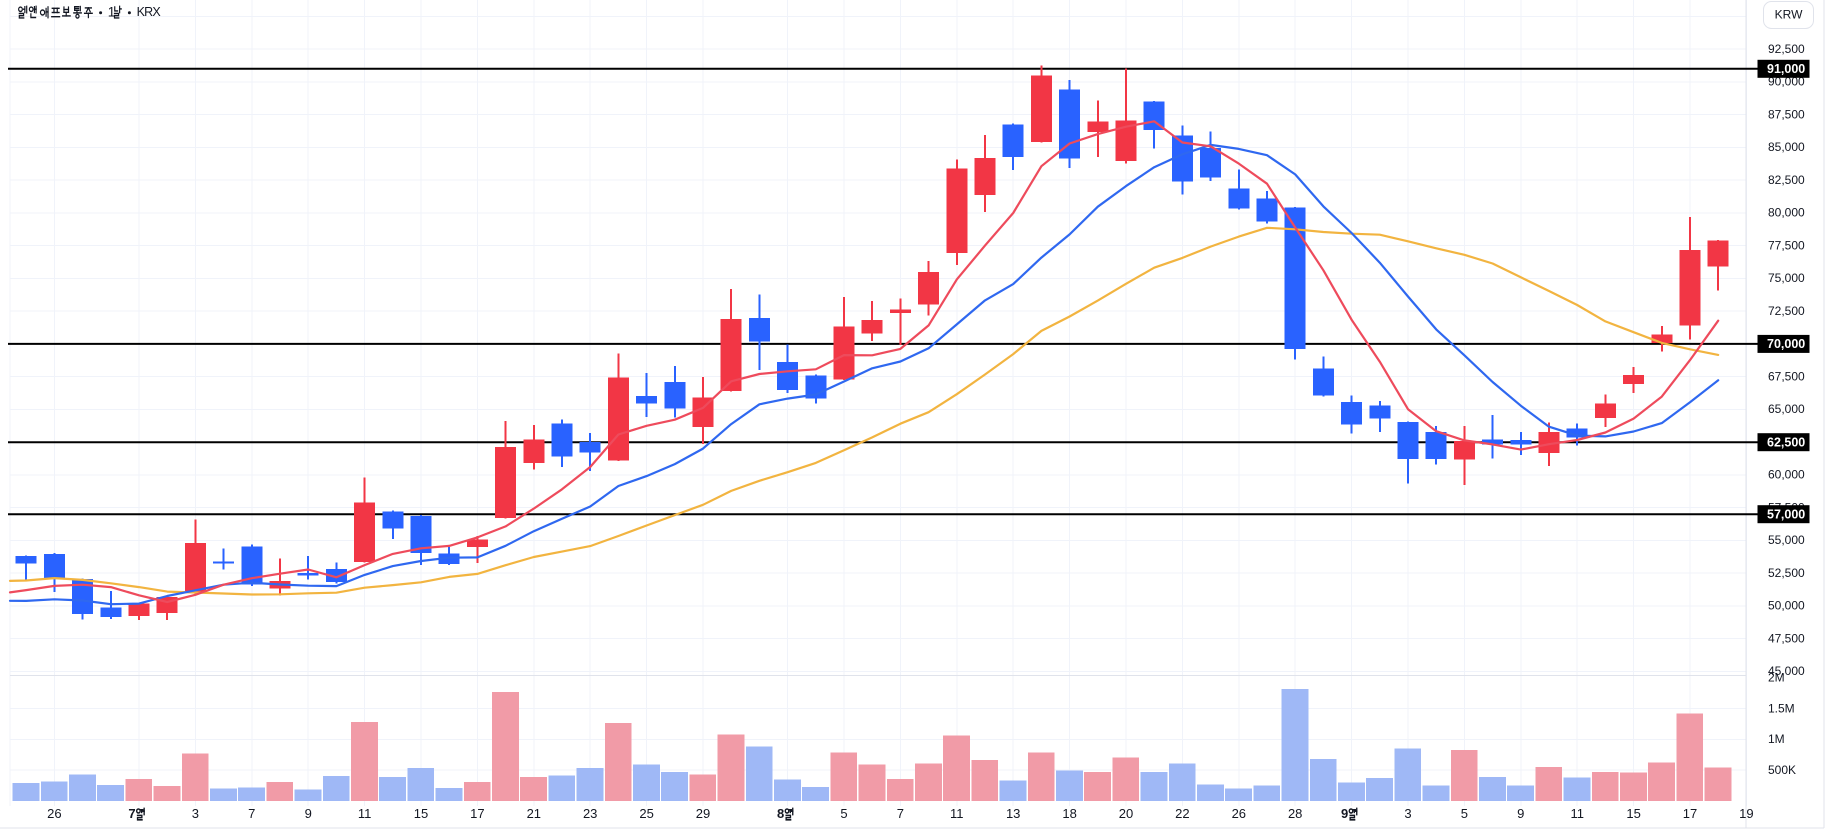 This screenshot has height=839, width=1827. What do you see at coordinates (590, 813) in the screenshot?
I see `svg-text: 23` at bounding box center [590, 813].